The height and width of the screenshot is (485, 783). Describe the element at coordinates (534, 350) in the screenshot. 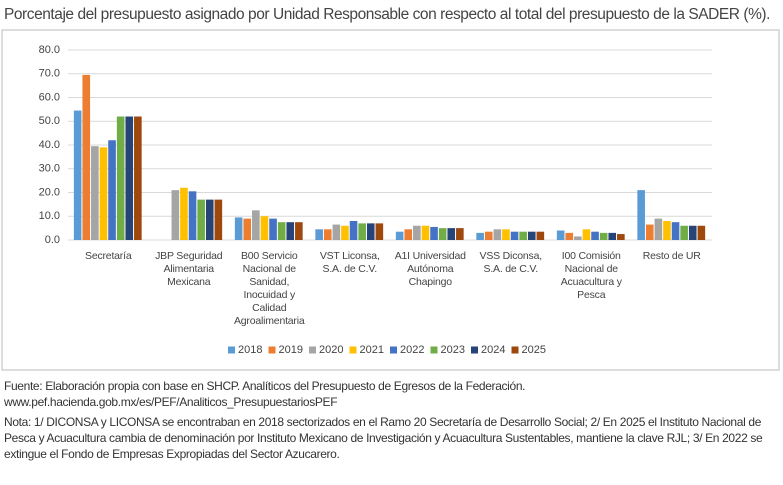

I see `legend-label: 2025` at that location.